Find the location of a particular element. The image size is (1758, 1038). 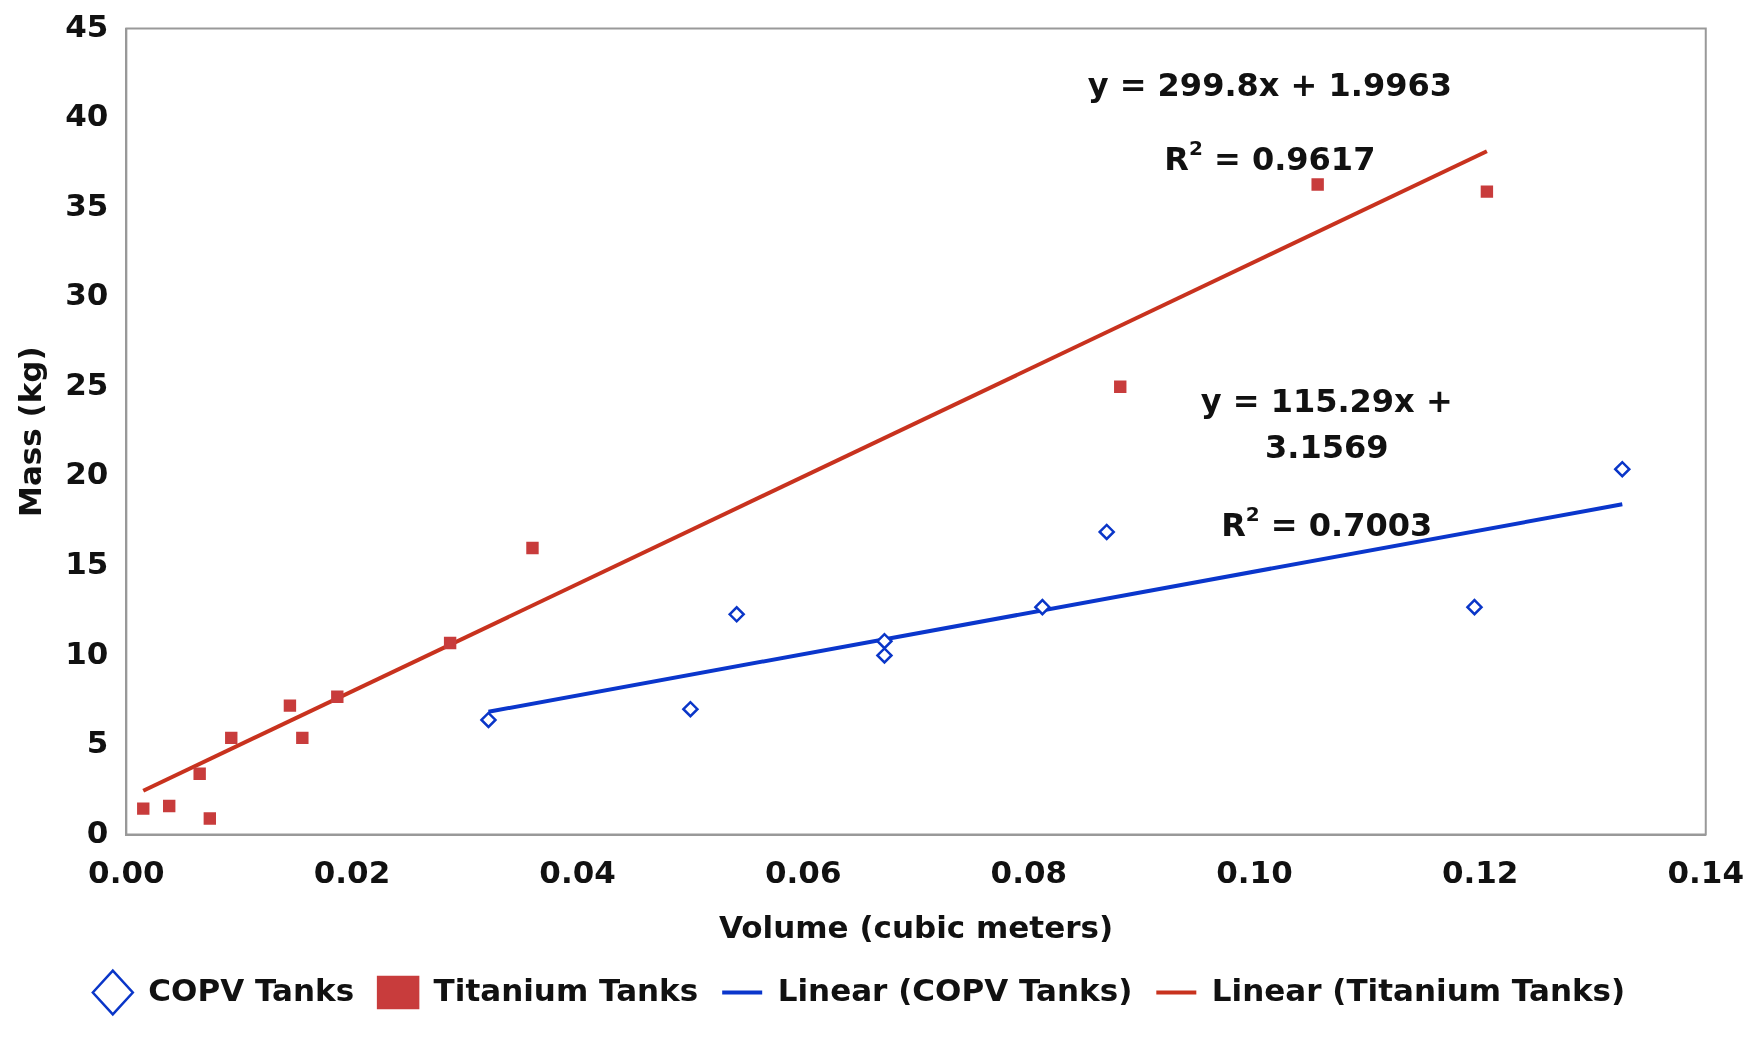

x-tick-label: 0.02 is located at coordinates (352, 872).